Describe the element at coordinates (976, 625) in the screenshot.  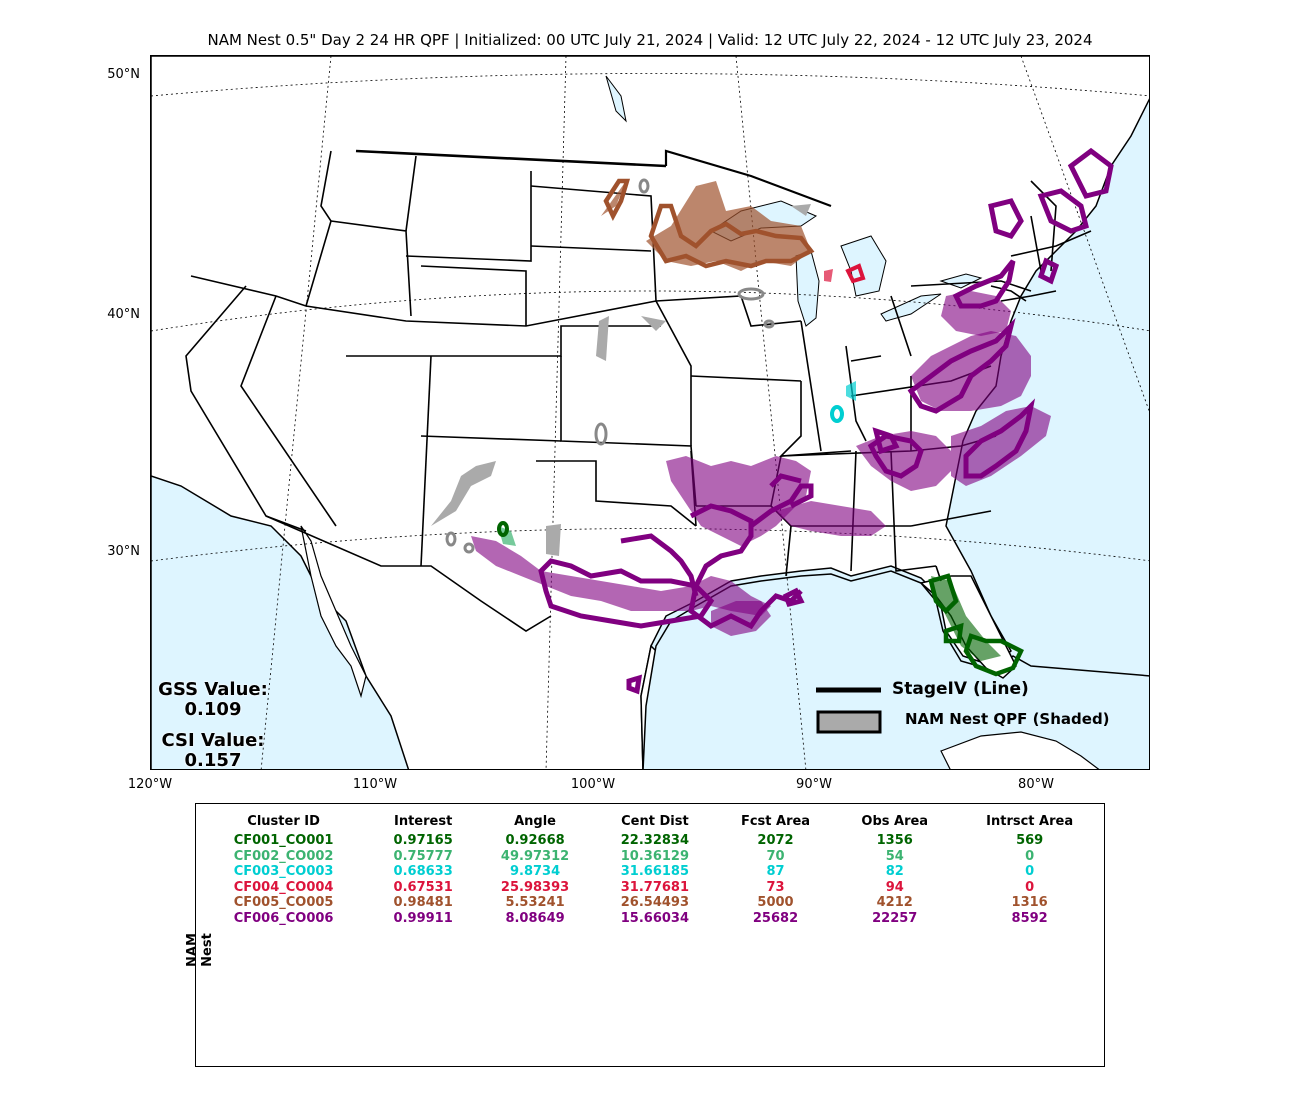
I see `cf001-objects` at that location.